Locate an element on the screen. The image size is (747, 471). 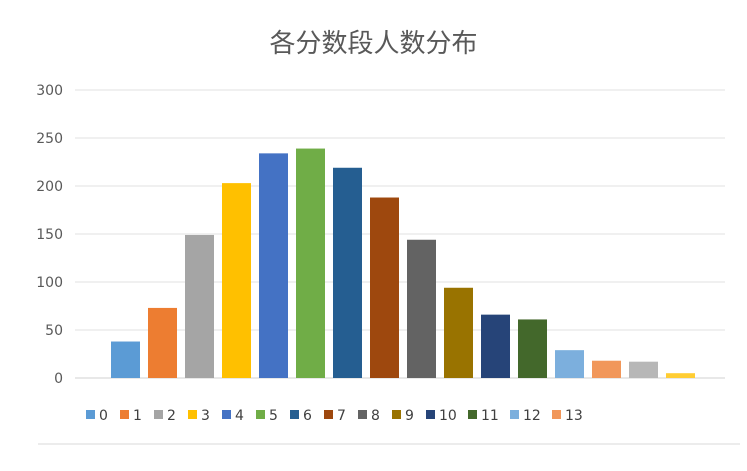
y-tick-label: 150 is located at coordinates (49, 235).